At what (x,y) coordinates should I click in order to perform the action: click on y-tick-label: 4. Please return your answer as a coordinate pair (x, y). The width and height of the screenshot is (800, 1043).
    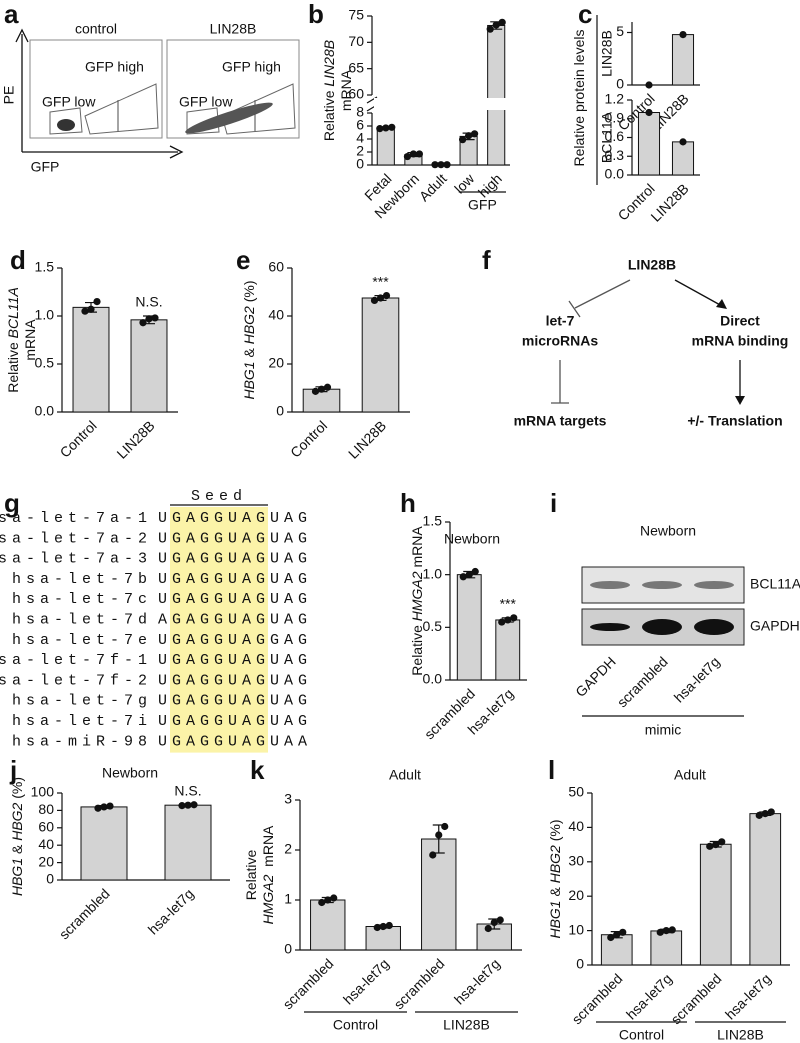
    Looking at the image, I should click on (360, 138).